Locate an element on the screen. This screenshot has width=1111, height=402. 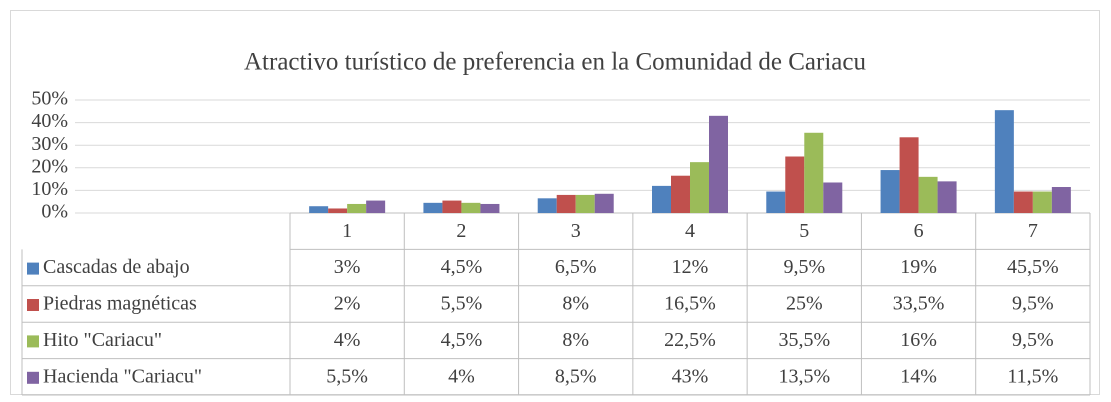
table-value: 2% is located at coordinates (347, 304).